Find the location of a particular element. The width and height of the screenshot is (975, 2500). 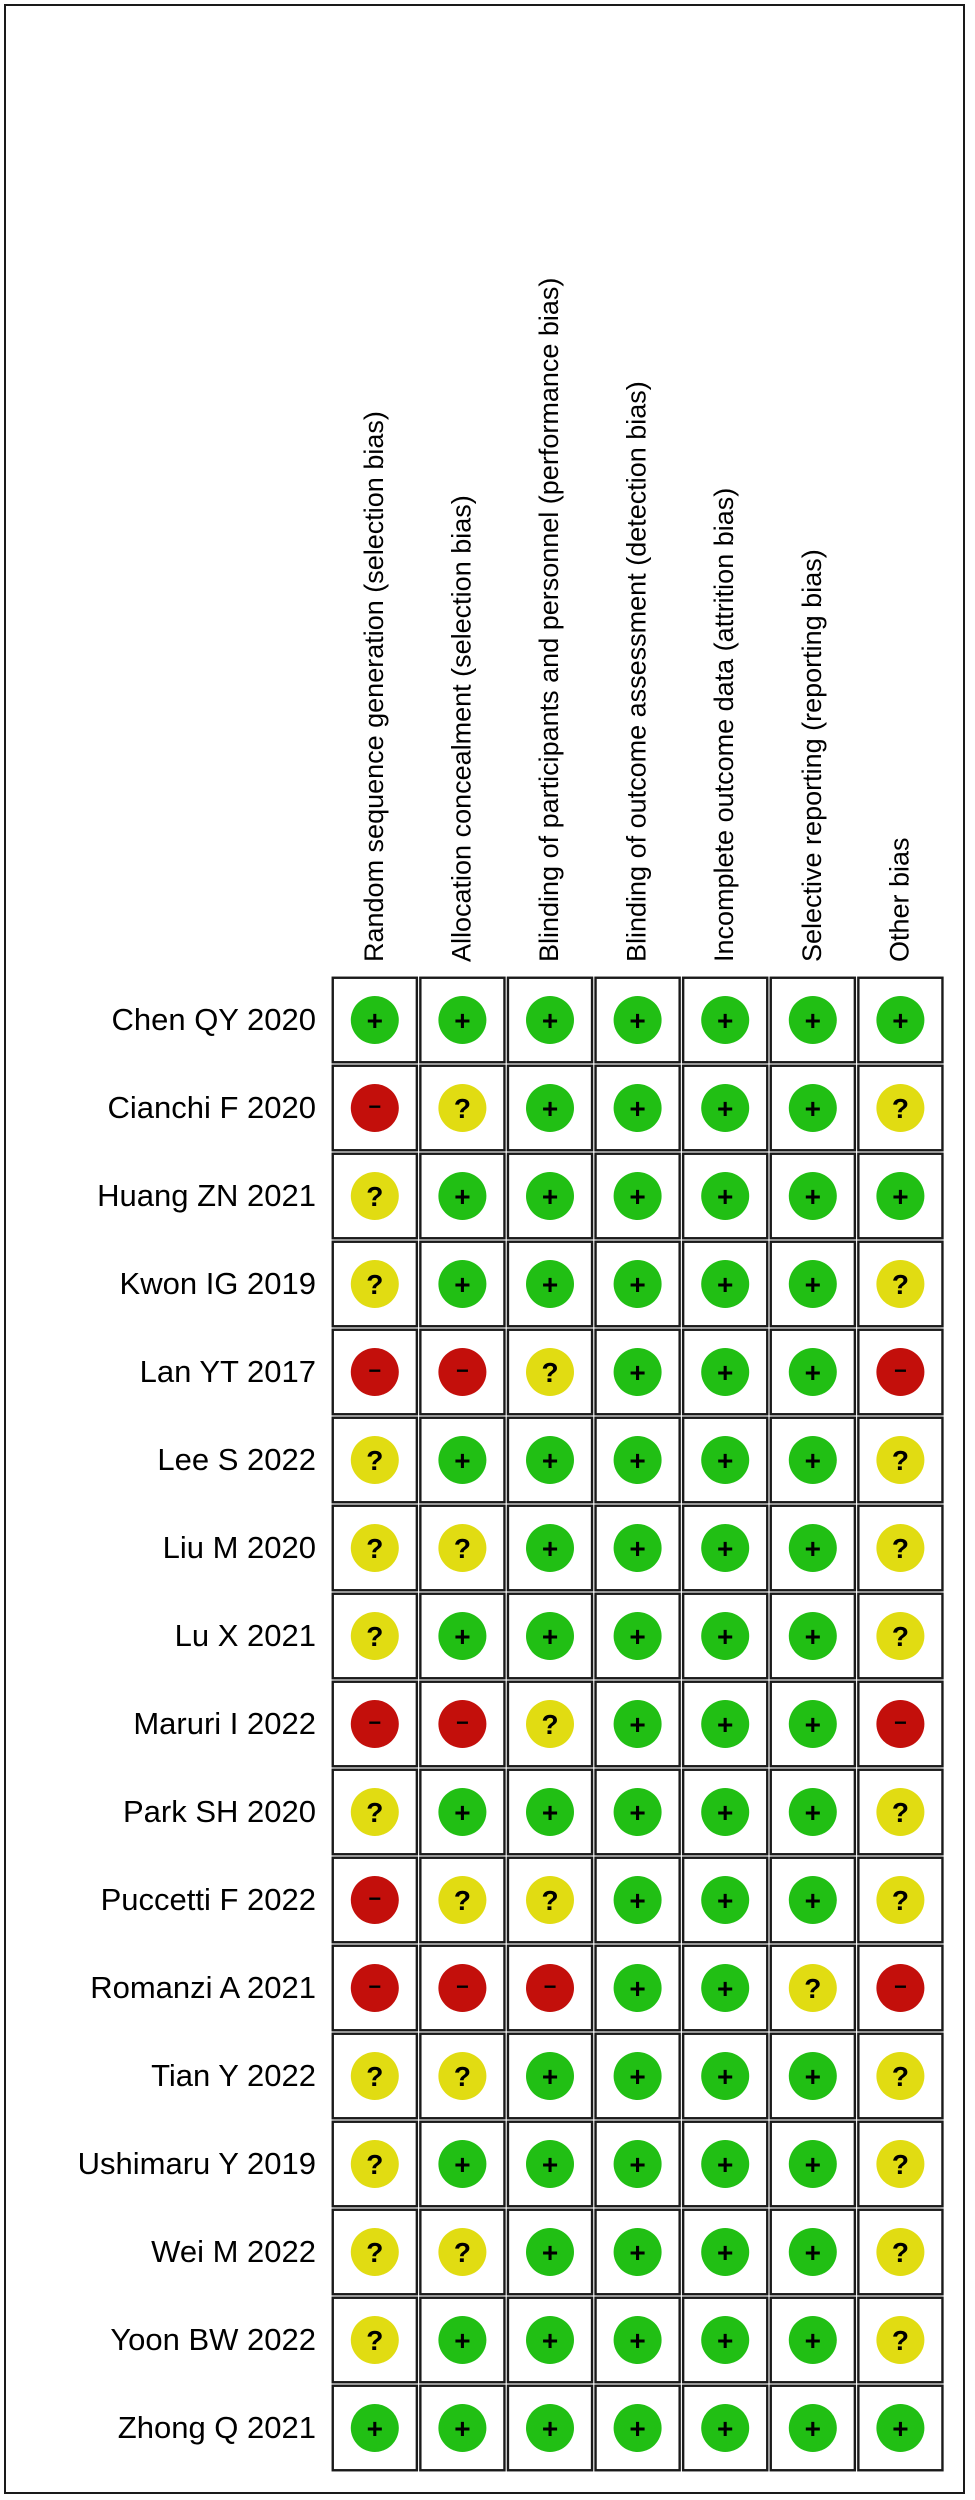

column-header: Other bias is located at coordinates (899, 899).